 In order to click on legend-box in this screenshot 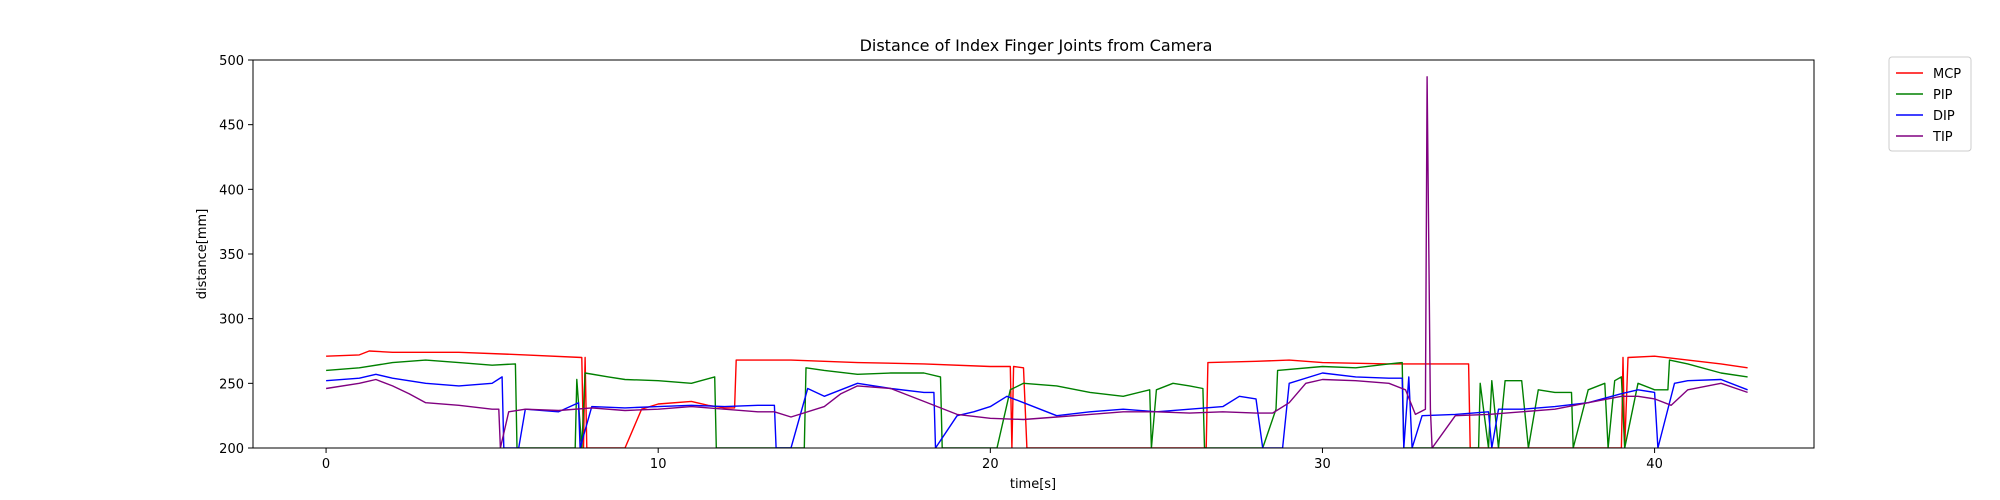, I will do `click(1930, 104)`.